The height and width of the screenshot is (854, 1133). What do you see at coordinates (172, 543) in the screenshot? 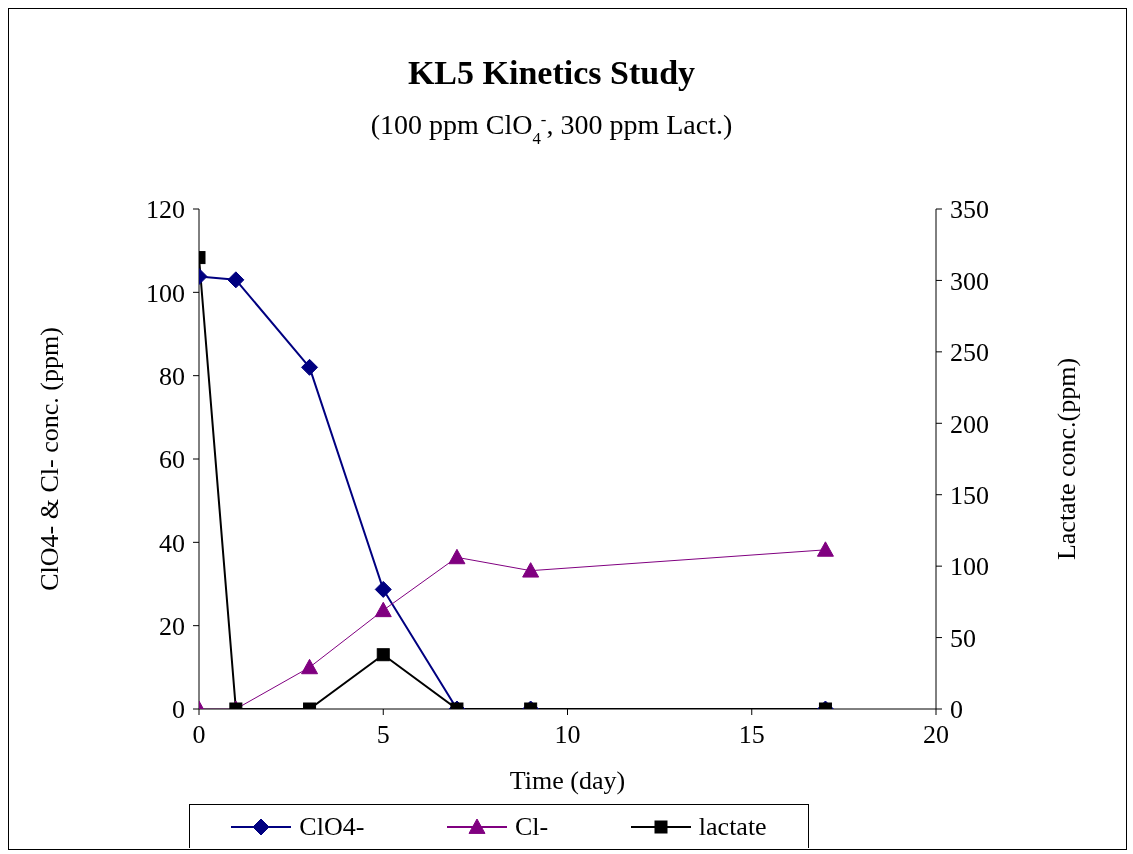
I see `y-tick-label: 40` at bounding box center [172, 543].